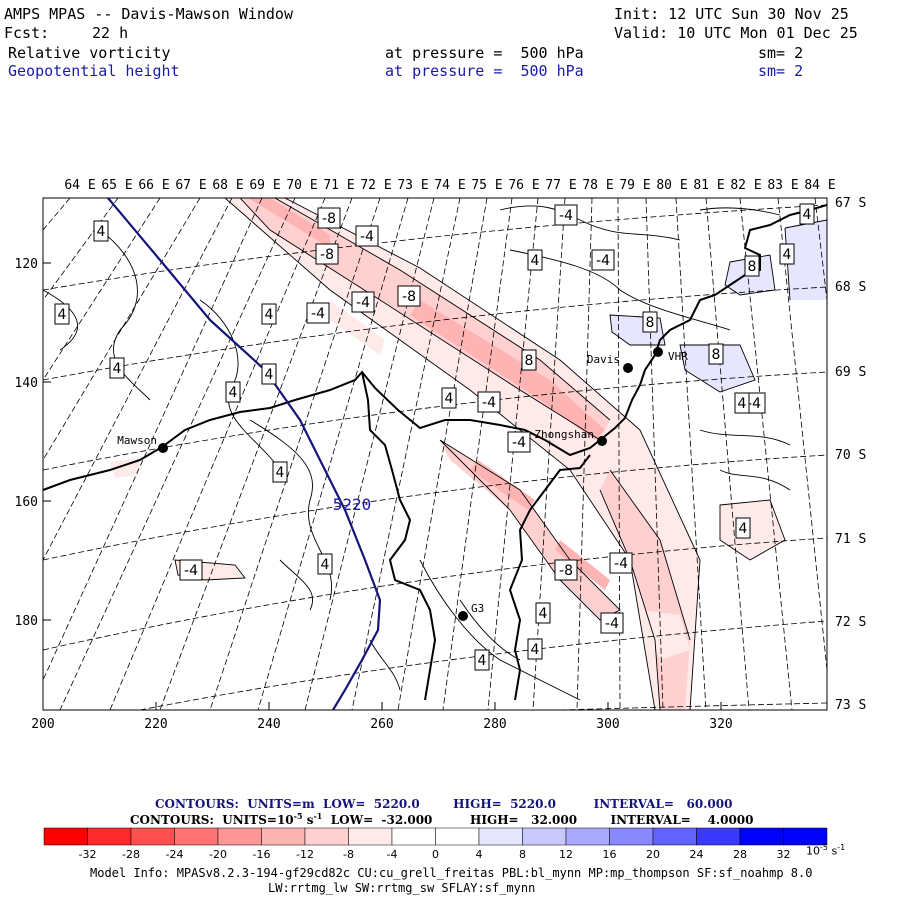  What do you see at coordinates (720, 724) in the screenshot?
I see `x-tick-label: 320` at bounding box center [720, 724].